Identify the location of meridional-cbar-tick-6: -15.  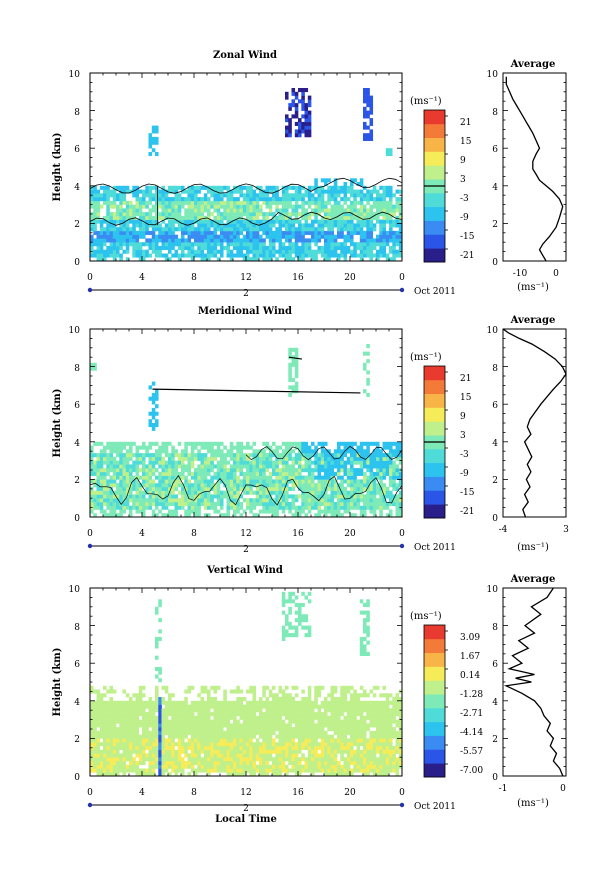
(467, 493).